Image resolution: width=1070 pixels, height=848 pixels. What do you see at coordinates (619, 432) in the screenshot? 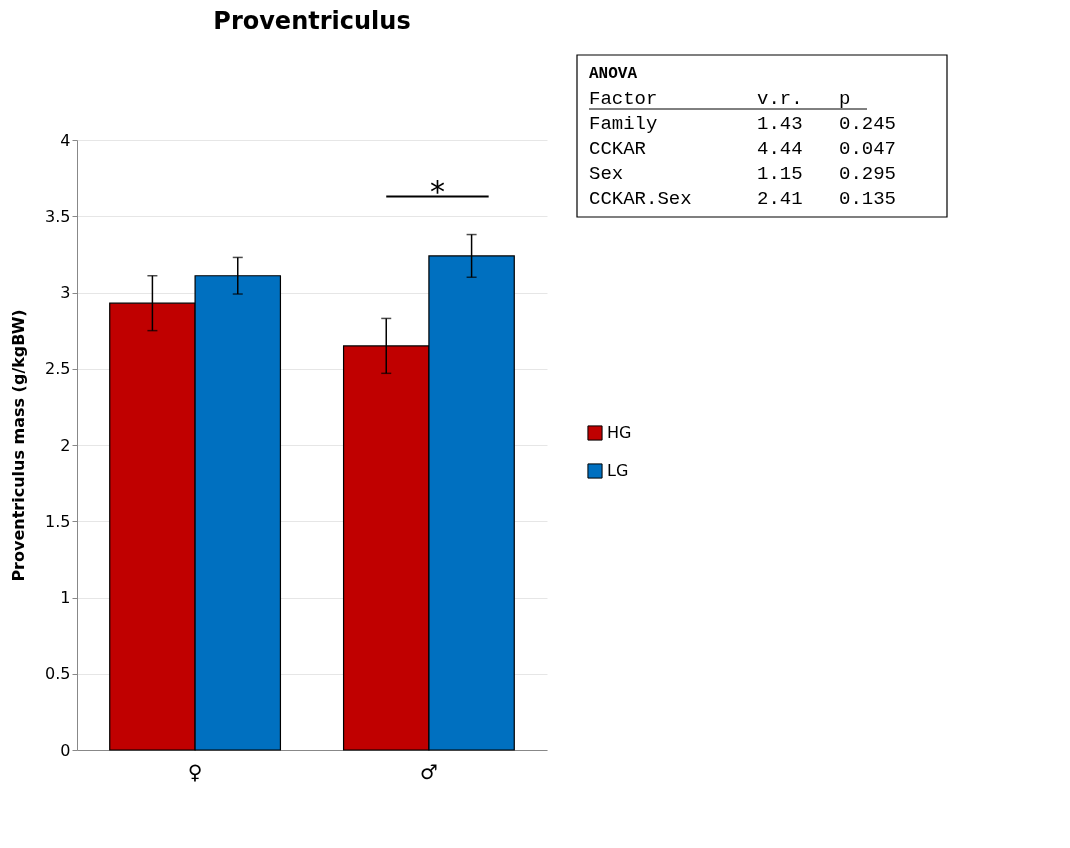
I see `legend-label: HG` at bounding box center [619, 432].